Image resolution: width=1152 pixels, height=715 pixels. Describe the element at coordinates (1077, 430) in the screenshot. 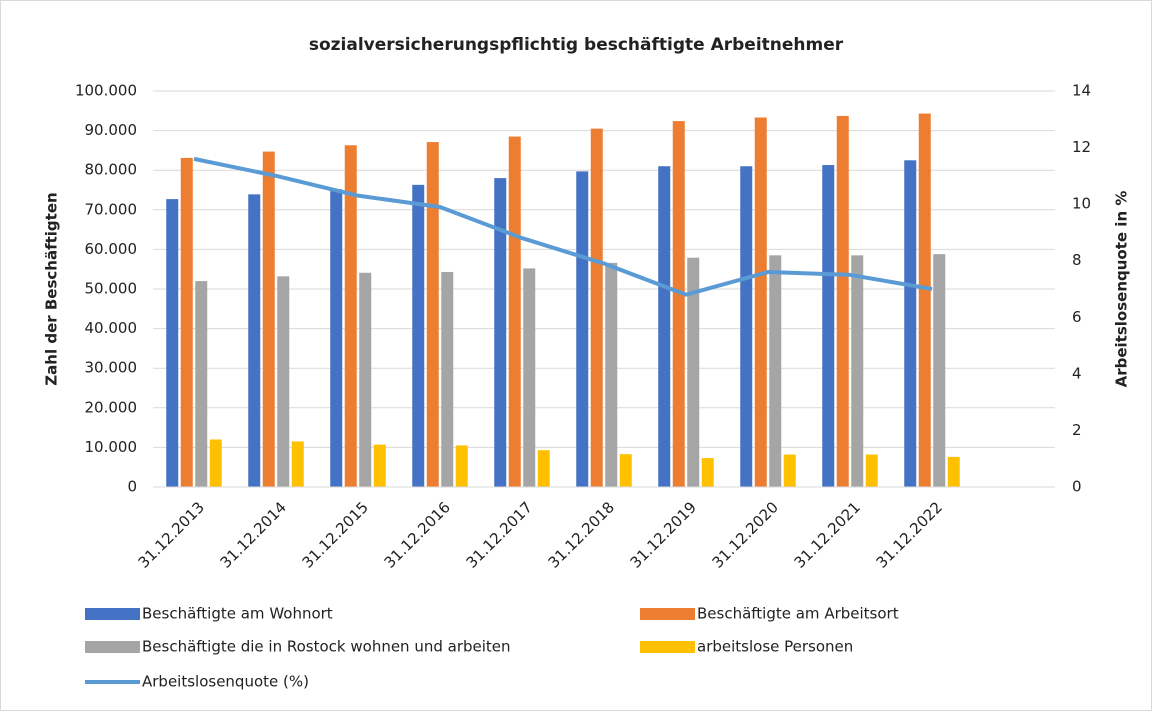

I see `y2-tick-label: 2` at that location.